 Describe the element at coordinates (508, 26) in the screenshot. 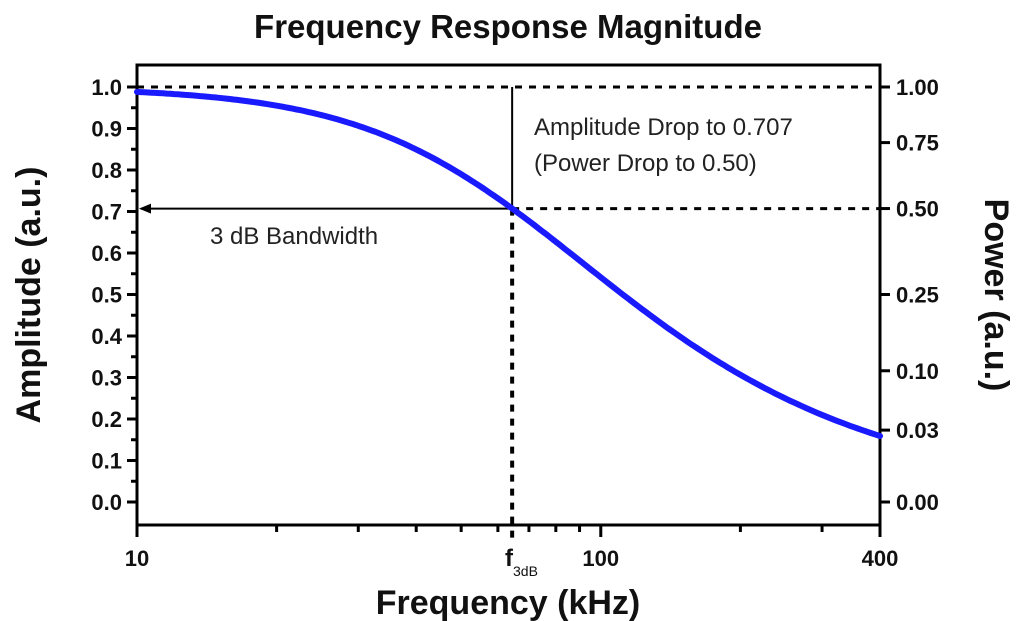

I see `chart-title: Frequency Response Magnitude` at that location.